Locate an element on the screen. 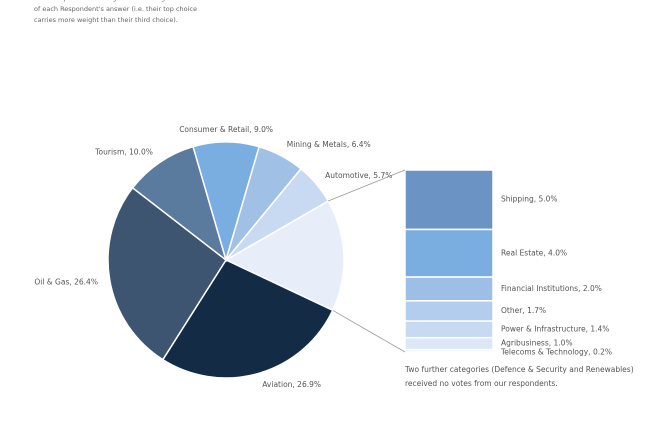 The height and width of the screenshot is (442, 670). bar-label: Other, 1.7% is located at coordinates (523, 310).